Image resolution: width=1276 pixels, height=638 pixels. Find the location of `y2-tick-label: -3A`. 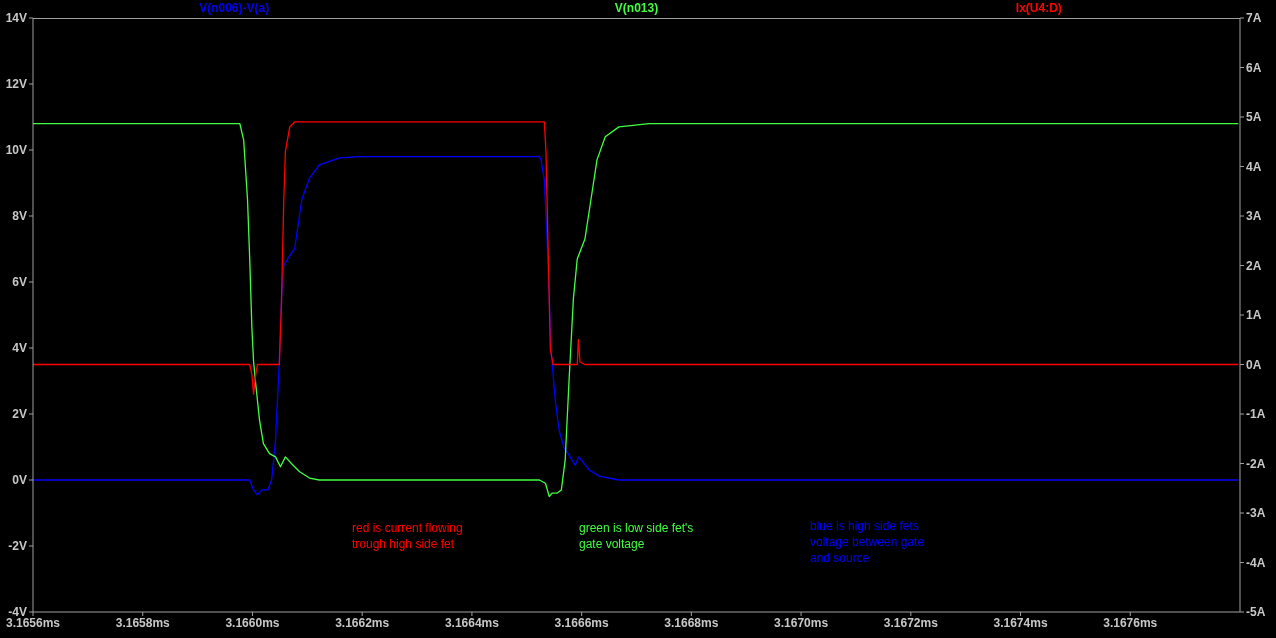

y2-tick-label: -3A is located at coordinates (1256, 513).